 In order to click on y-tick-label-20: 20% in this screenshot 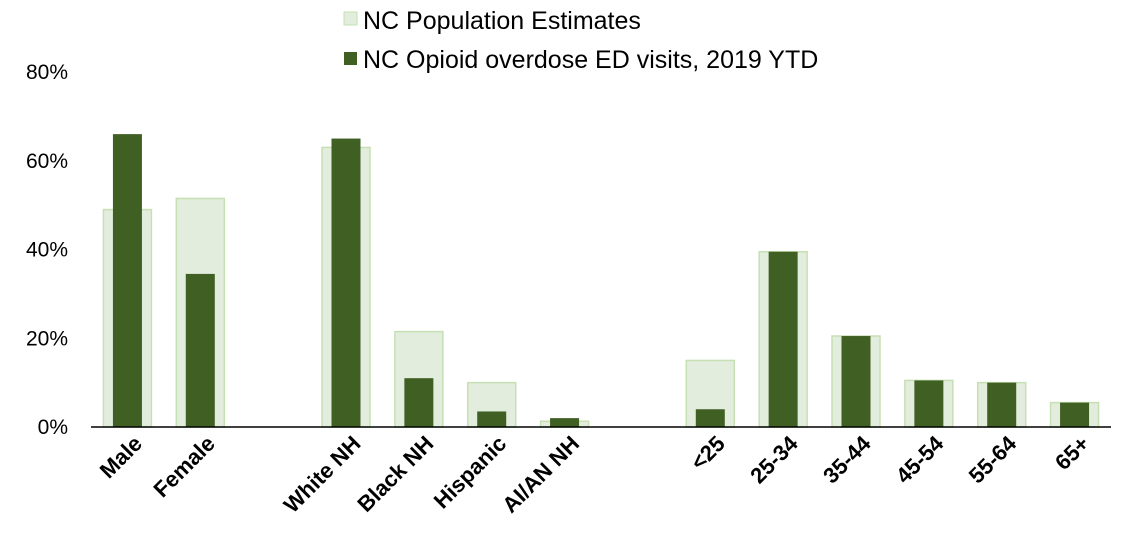, I will do `click(47, 338)`.